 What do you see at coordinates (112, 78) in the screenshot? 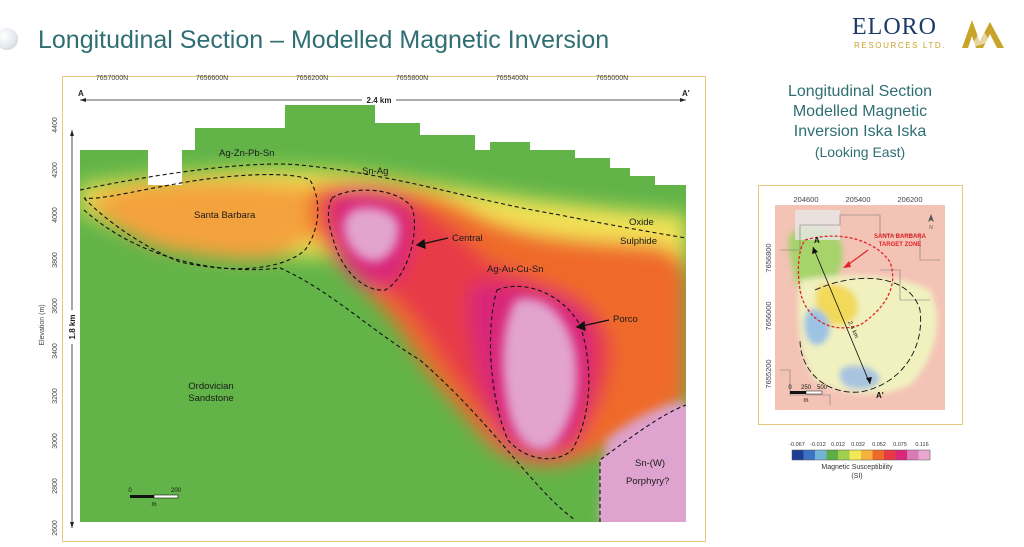
I see `northing-label: 7657000N` at bounding box center [112, 78].